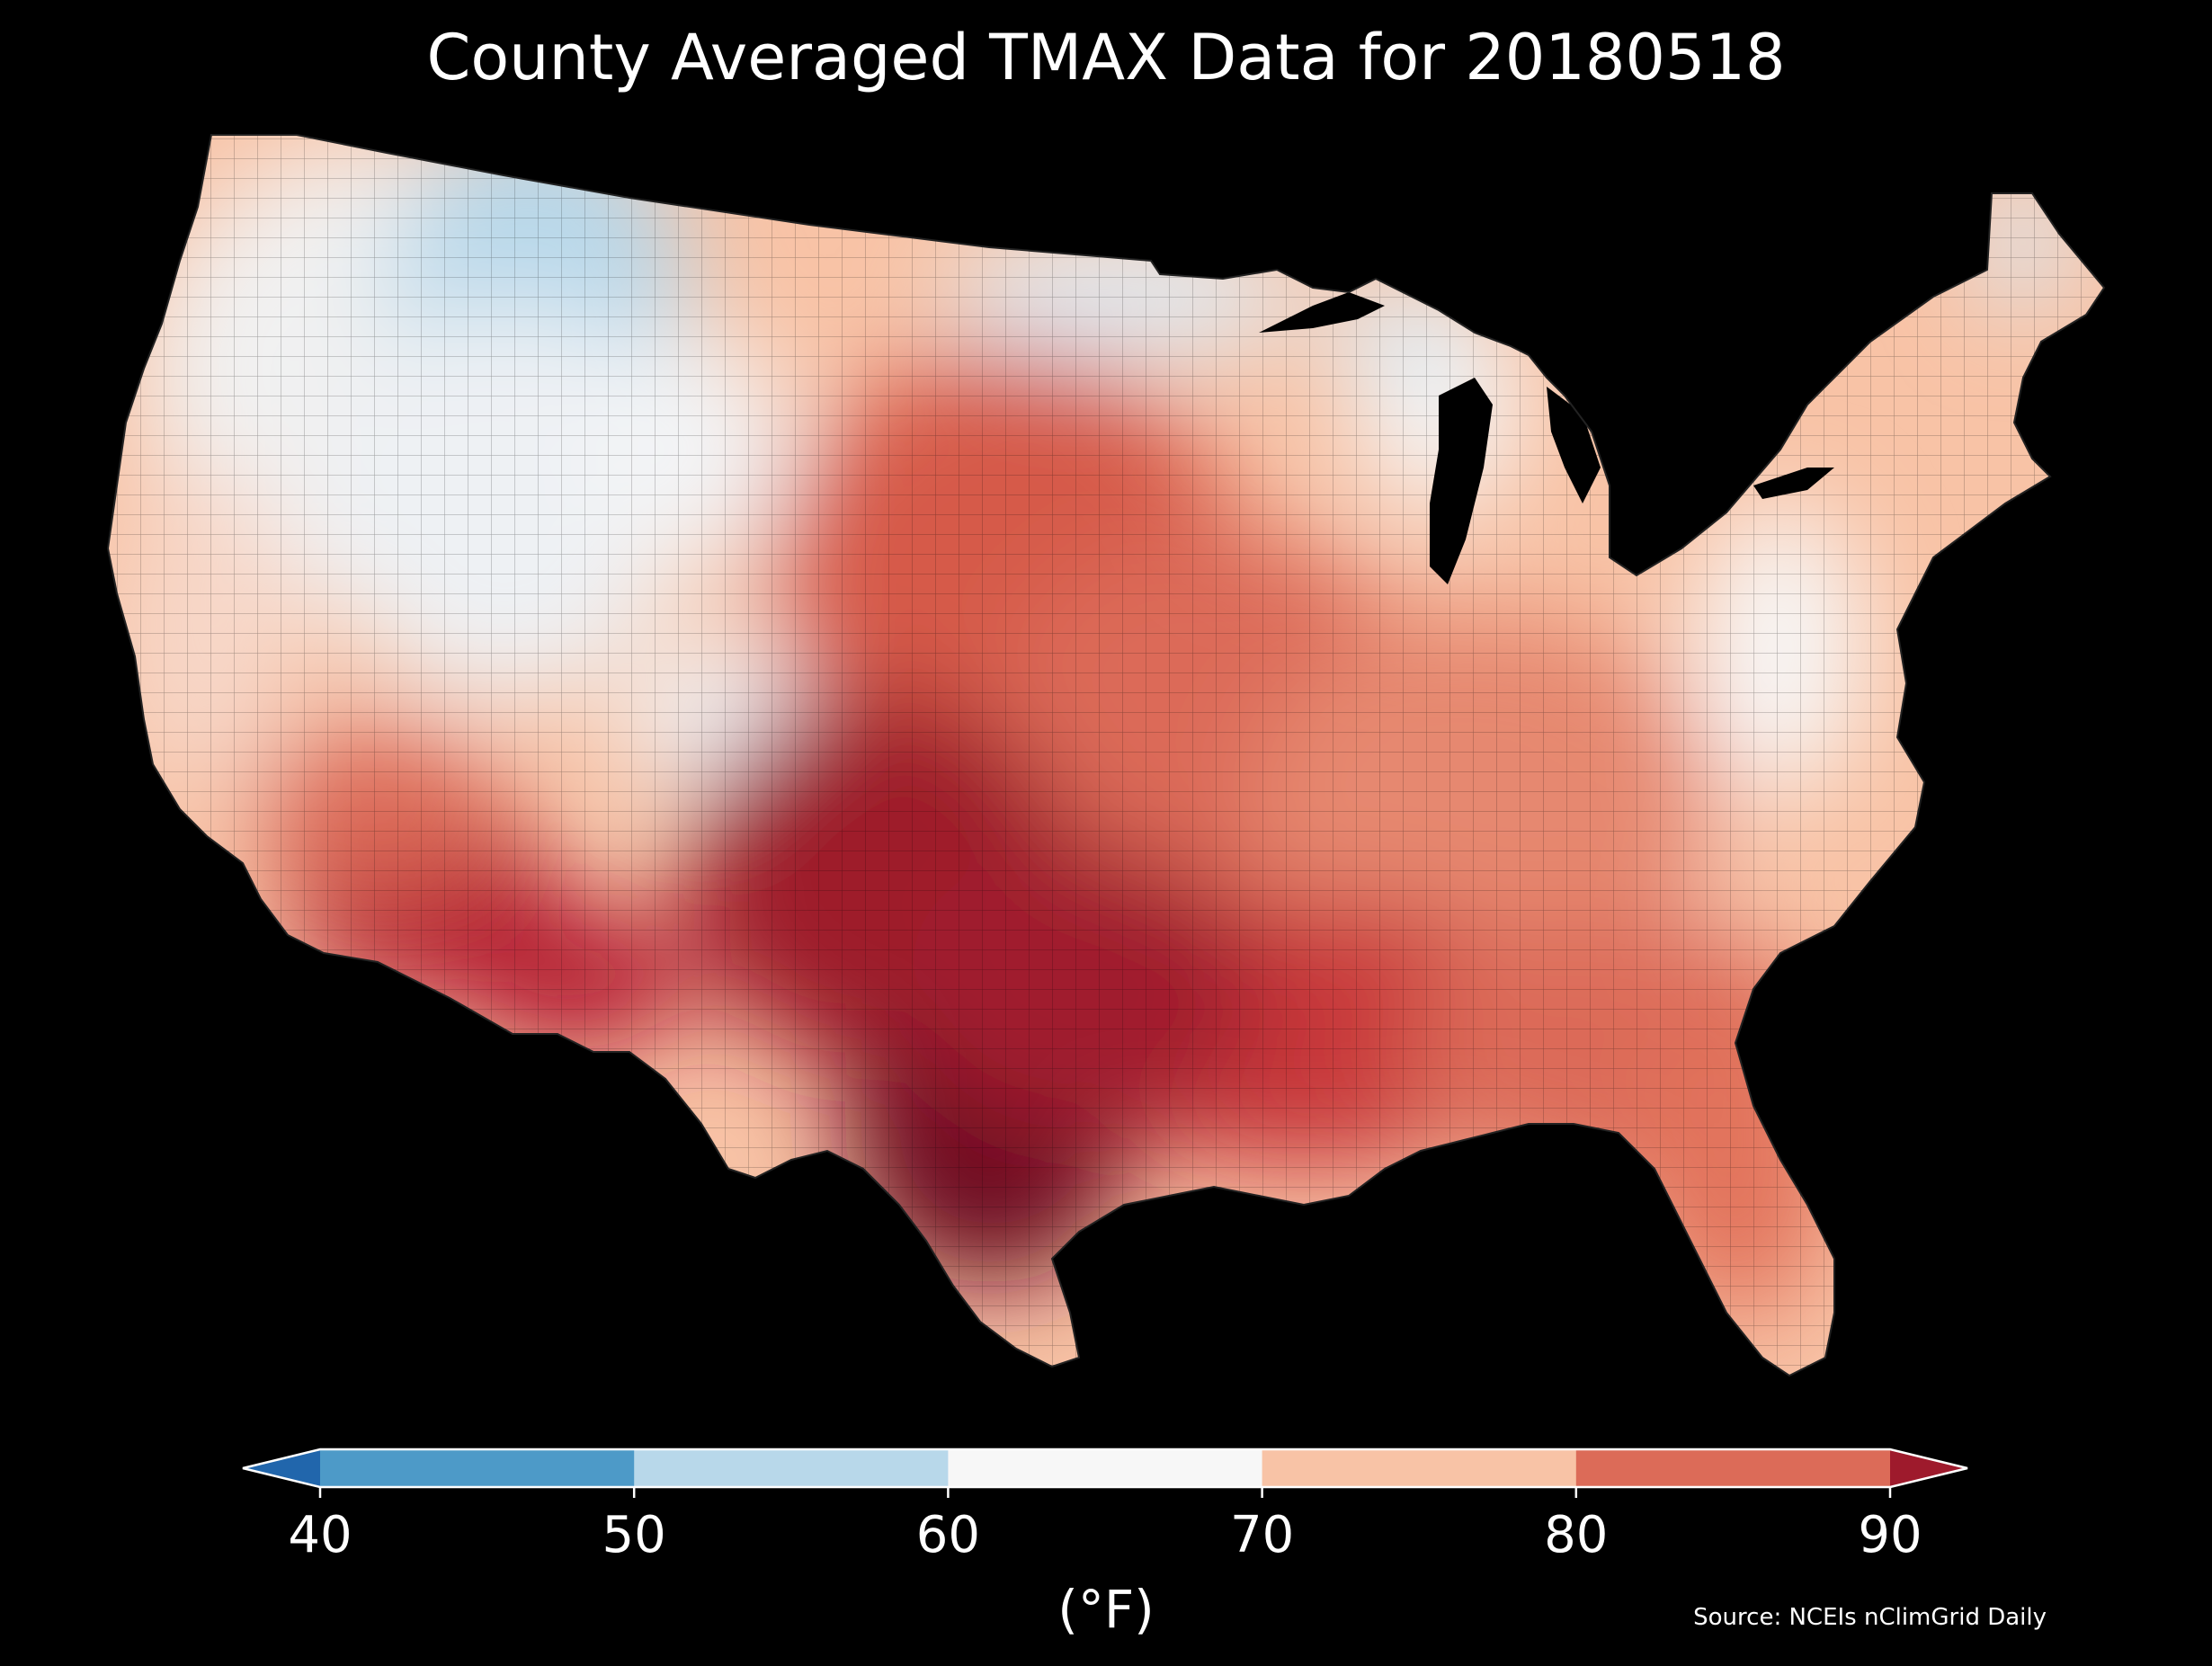 The height and width of the screenshot is (1666, 2212). Describe the element at coordinates (1928, 1468) in the screenshot. I see `colorbar-over-arrow` at that location.